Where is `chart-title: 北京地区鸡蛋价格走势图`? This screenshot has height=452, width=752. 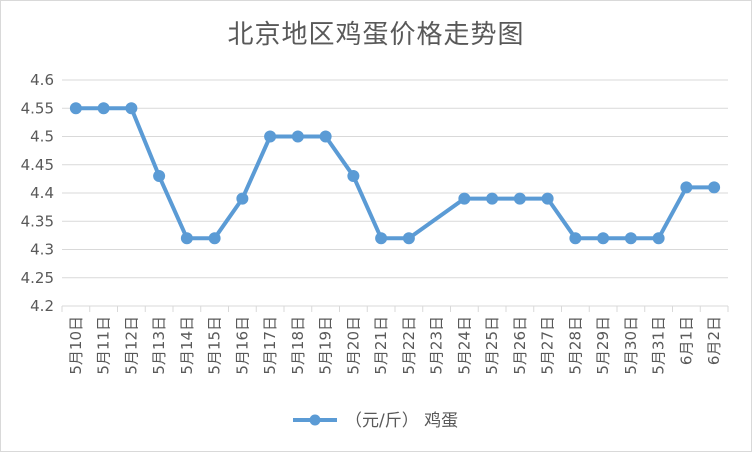 chart-title: 北京地区鸡蛋价格走势图 is located at coordinates (376, 35).